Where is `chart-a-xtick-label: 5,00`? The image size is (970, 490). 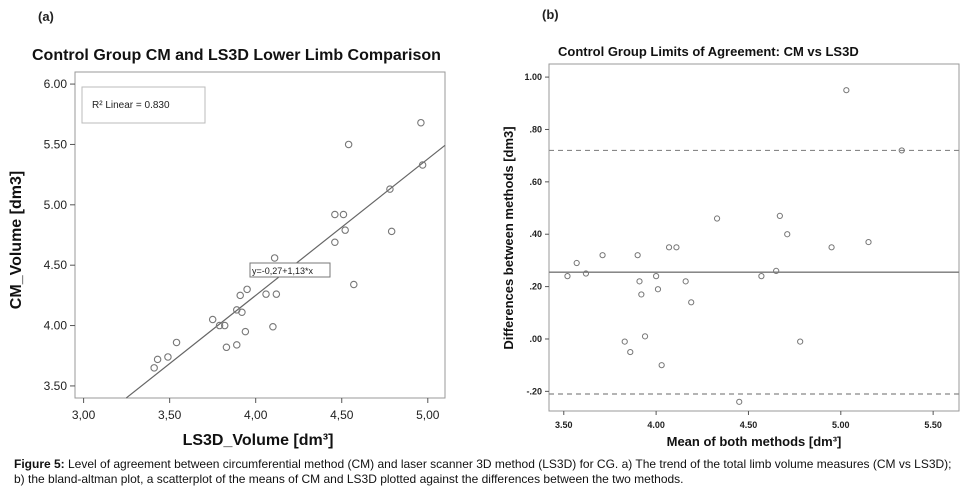
chart-a-xtick-label: 5,00 is located at coordinates (428, 415).